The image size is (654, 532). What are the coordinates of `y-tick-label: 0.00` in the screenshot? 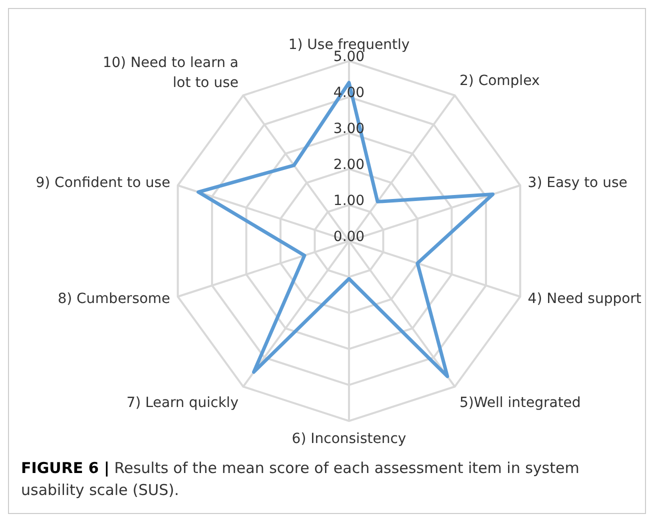 It's located at (349, 237).